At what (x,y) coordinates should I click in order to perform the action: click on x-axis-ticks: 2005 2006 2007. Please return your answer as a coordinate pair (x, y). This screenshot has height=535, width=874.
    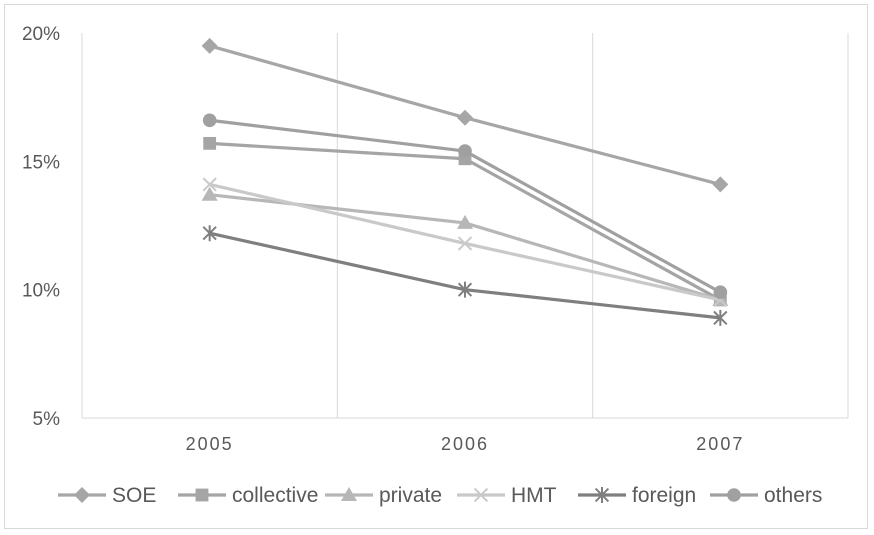
    Looking at the image, I should click on (465, 444).